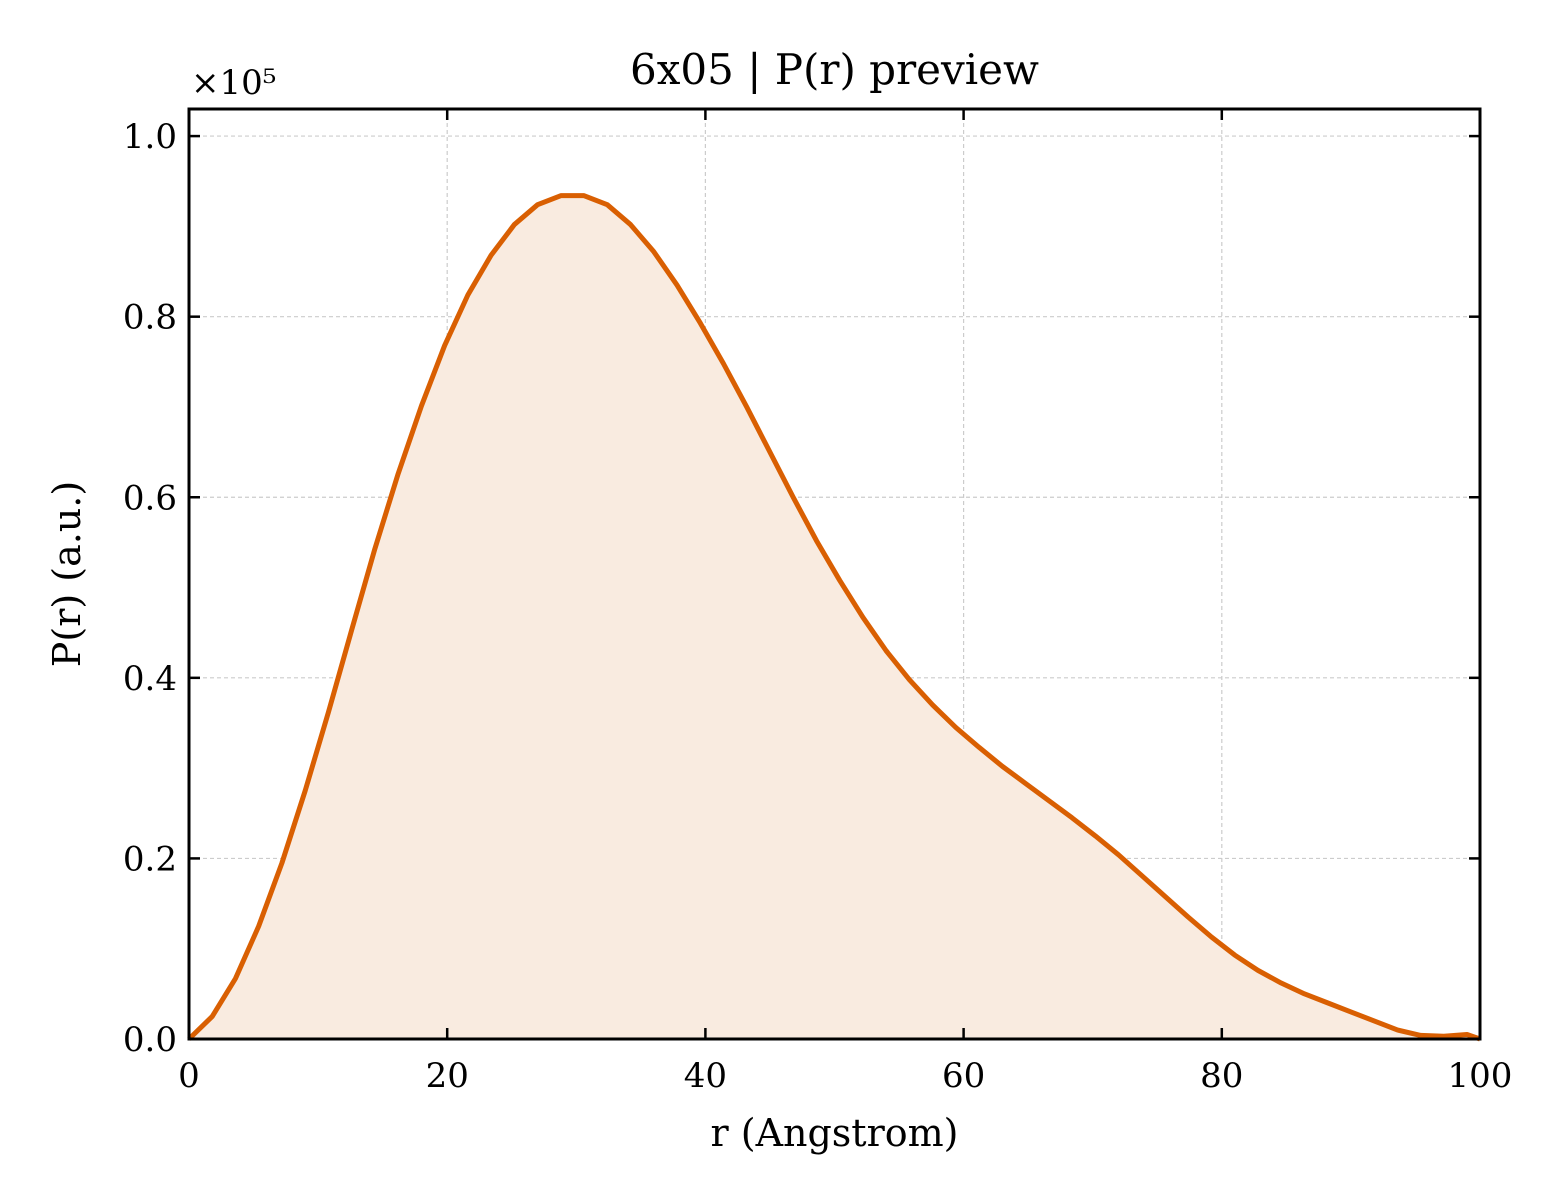 This screenshot has height=1200, width=1560. Describe the element at coordinates (834, 69) in the screenshot. I see `chart-title: 6x05 | P(r) preview` at that location.